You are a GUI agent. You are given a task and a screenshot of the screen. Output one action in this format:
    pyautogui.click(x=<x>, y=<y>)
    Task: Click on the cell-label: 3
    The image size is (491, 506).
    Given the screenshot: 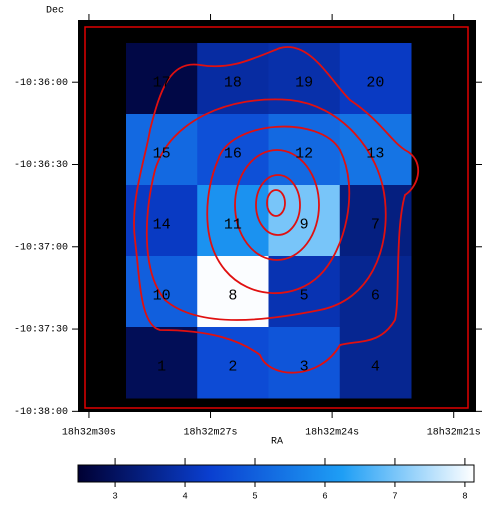 What is the action you would take?
    pyautogui.click(x=304, y=366)
    